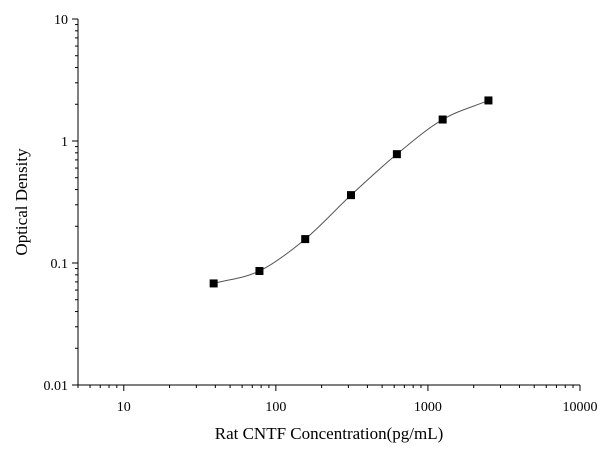 The height and width of the screenshot is (450, 601). What do you see at coordinates (56, 386) in the screenshot?
I see `y-tick-label: 0.01` at bounding box center [56, 386].